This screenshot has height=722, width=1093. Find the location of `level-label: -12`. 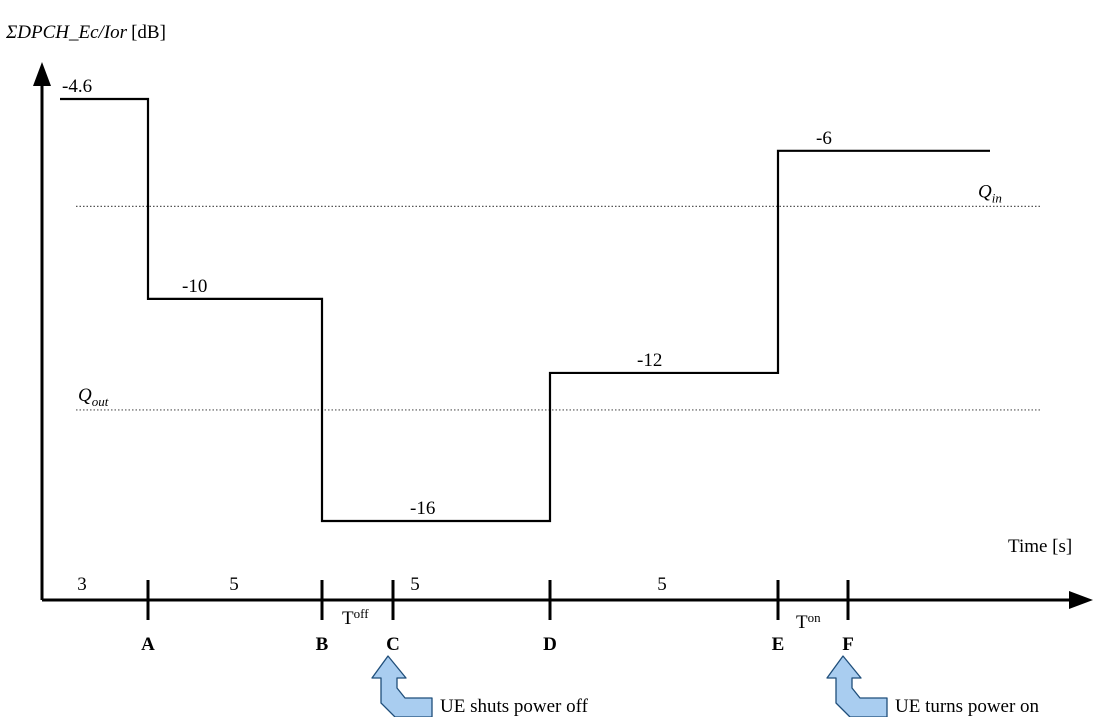

level-label: -12 is located at coordinates (649, 360).